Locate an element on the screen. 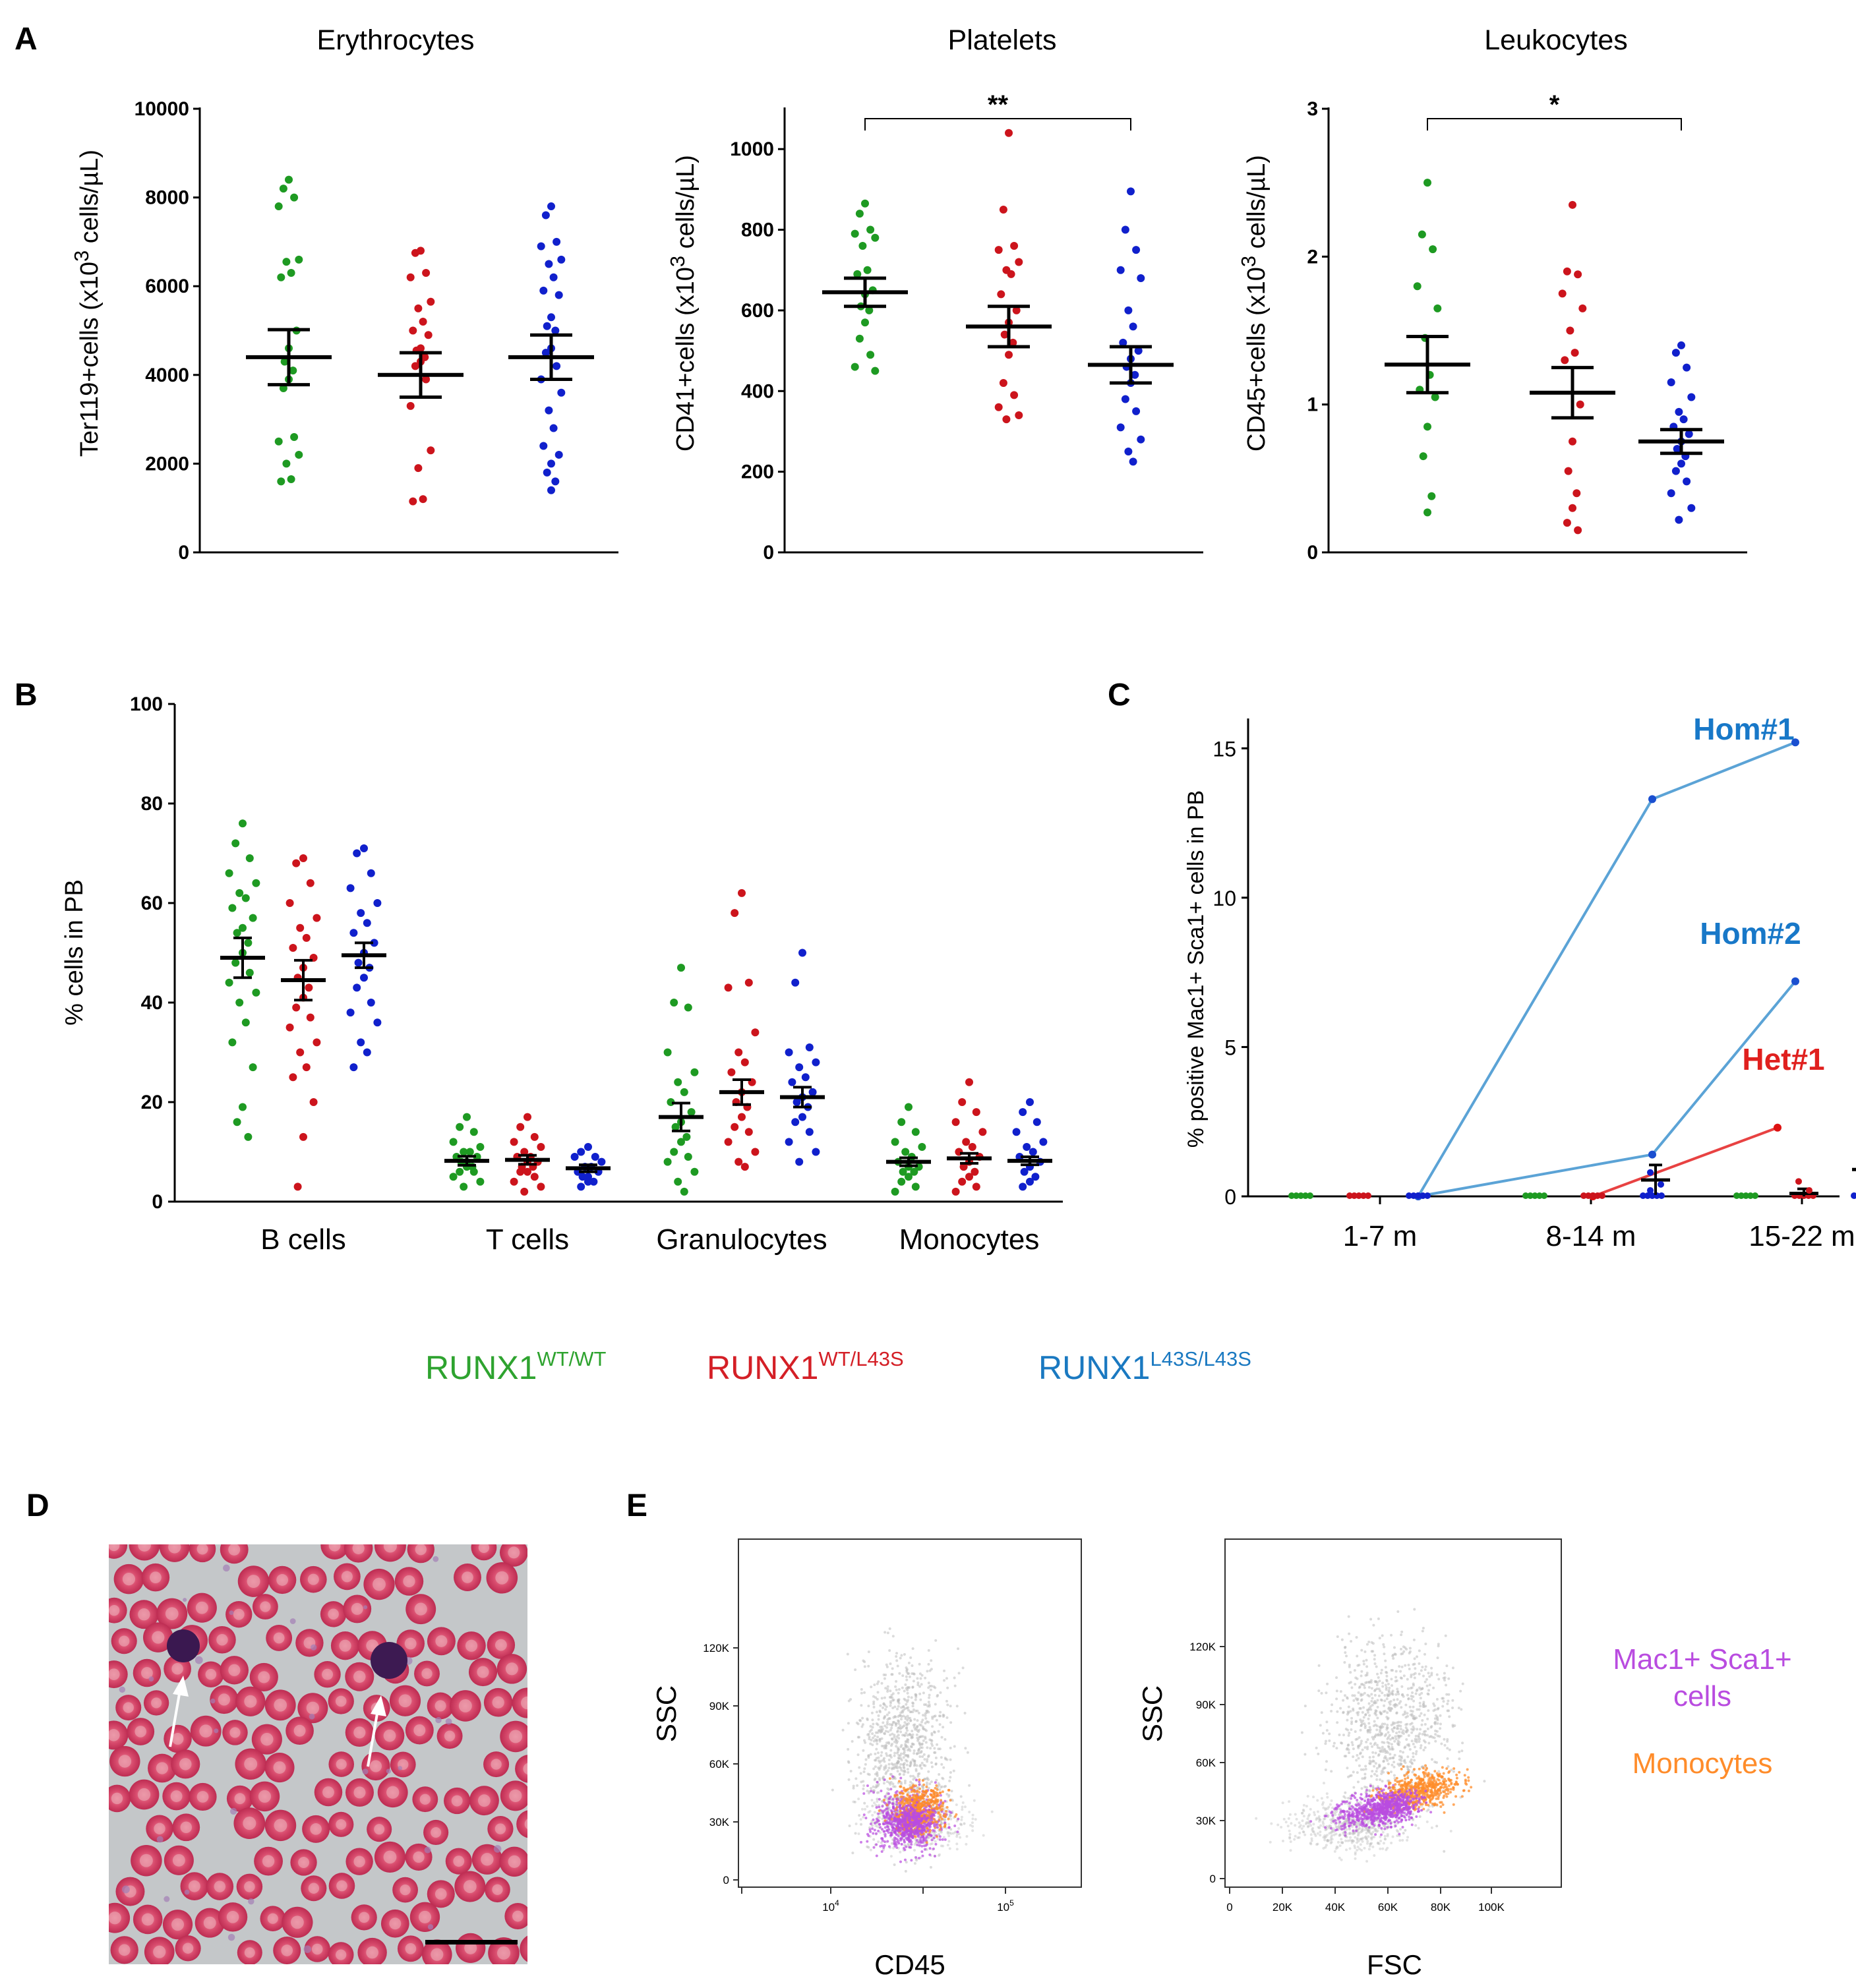 The image size is (1856, 1988). significance-bracket is located at coordinates (1554, 124).